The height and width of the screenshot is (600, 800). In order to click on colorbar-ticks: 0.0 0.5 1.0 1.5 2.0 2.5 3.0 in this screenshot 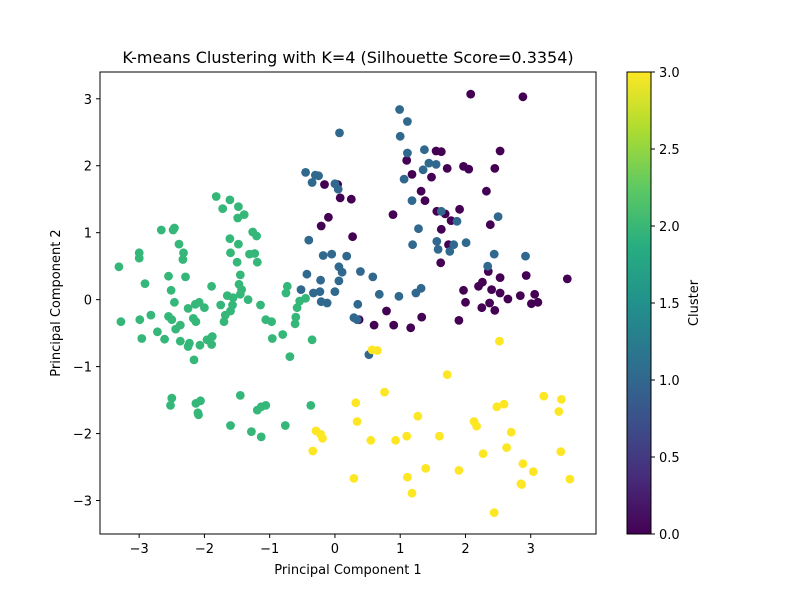, I will do `click(665, 304)`.